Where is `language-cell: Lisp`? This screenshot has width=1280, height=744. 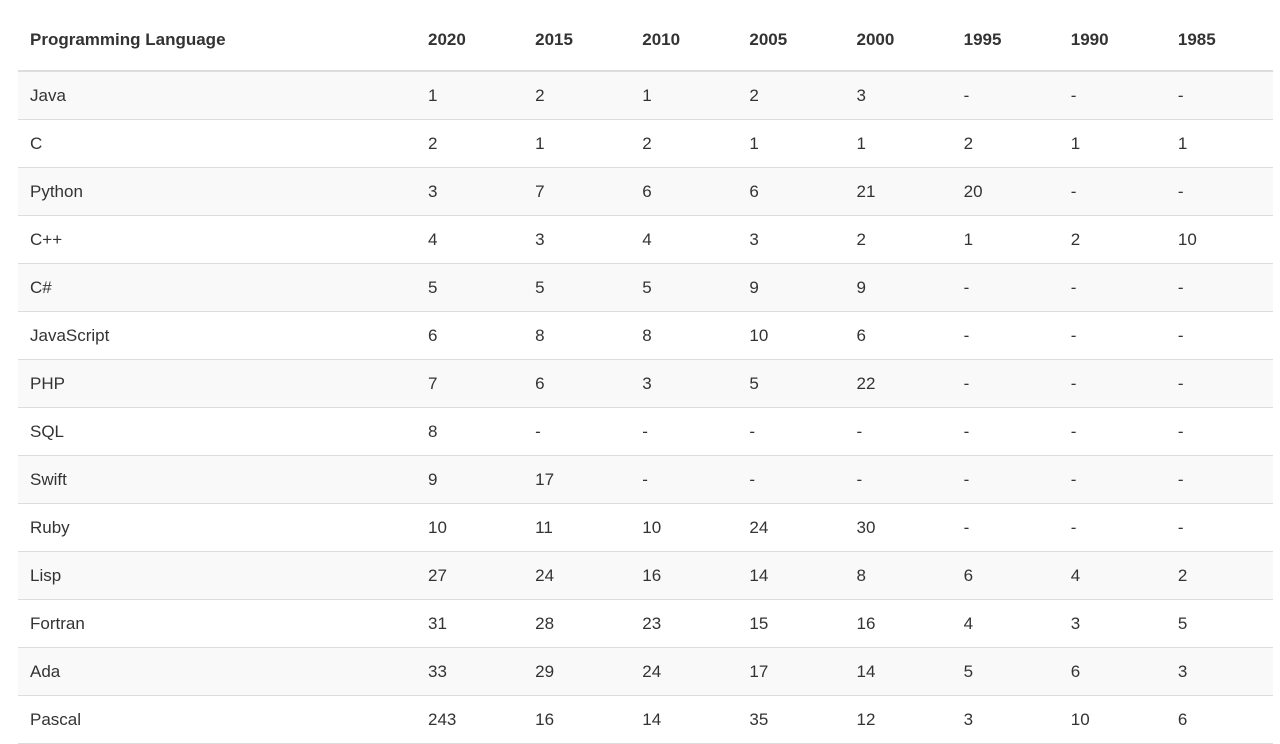 language-cell: Lisp is located at coordinates (217, 575).